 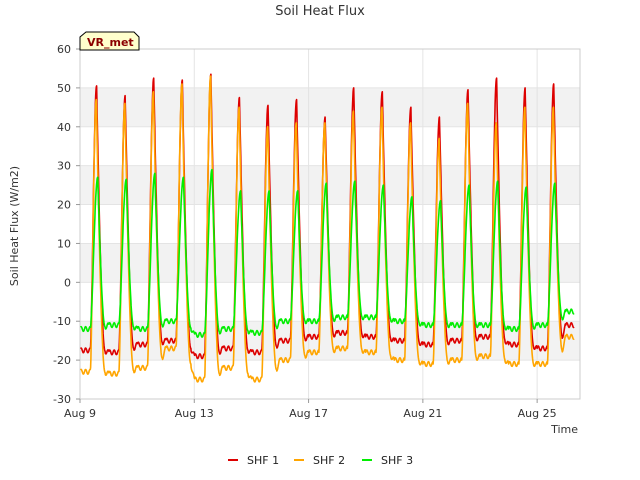 I want to click on chart-title: Soil Heat Flux, so click(x=320, y=11).